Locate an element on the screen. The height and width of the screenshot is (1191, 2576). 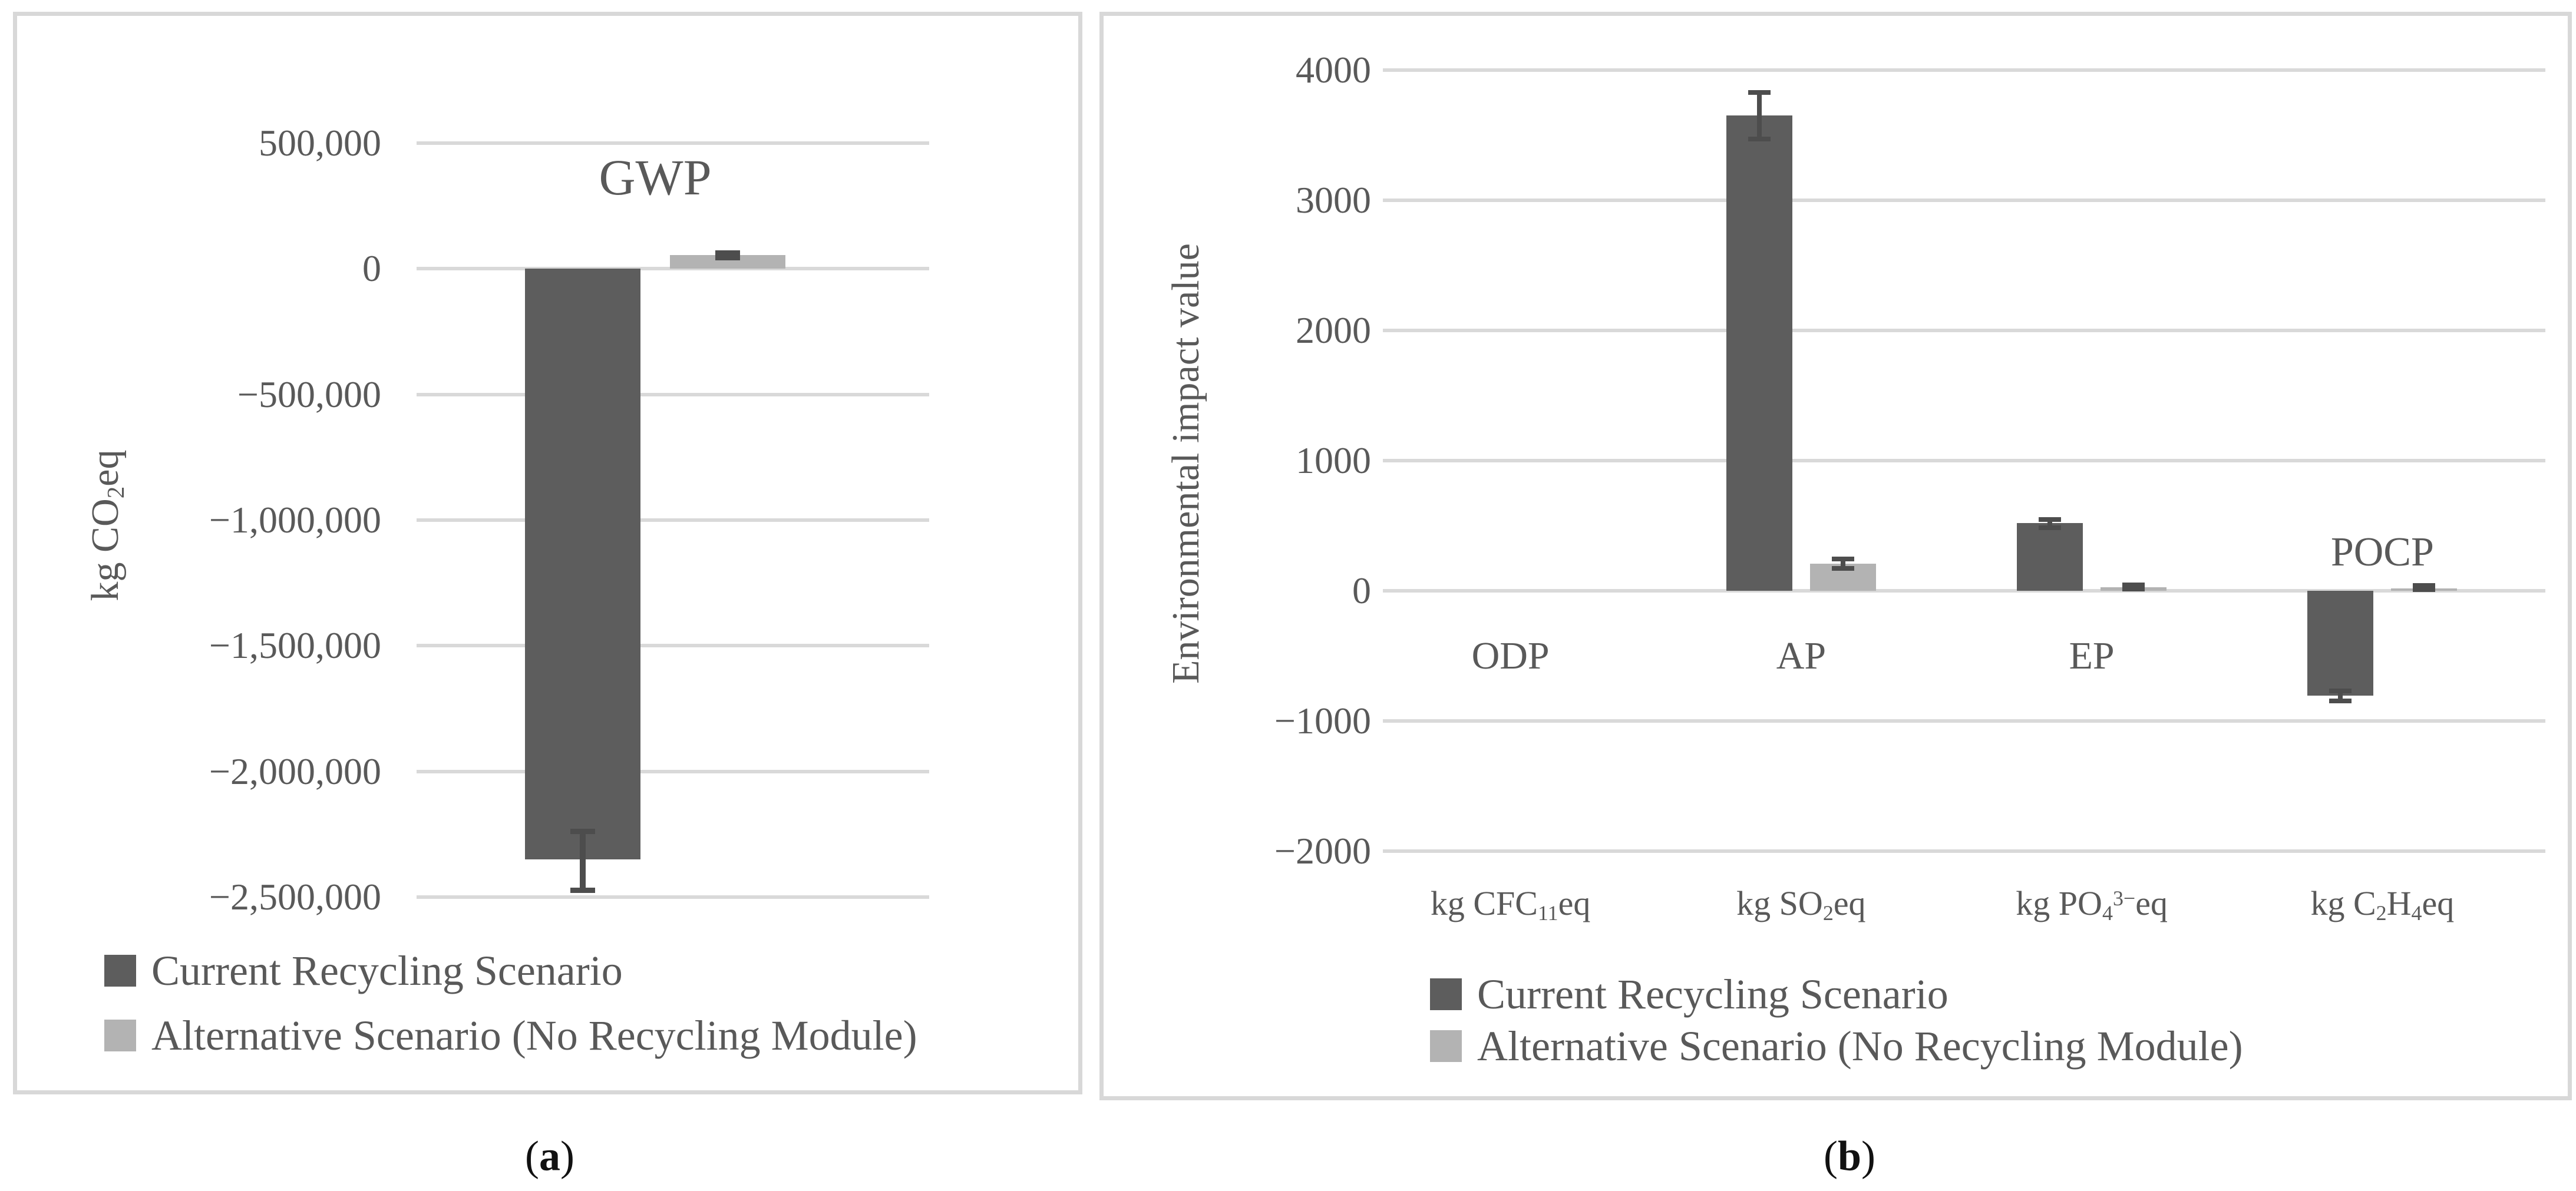
bar-GWP-current is located at coordinates (582, 564).